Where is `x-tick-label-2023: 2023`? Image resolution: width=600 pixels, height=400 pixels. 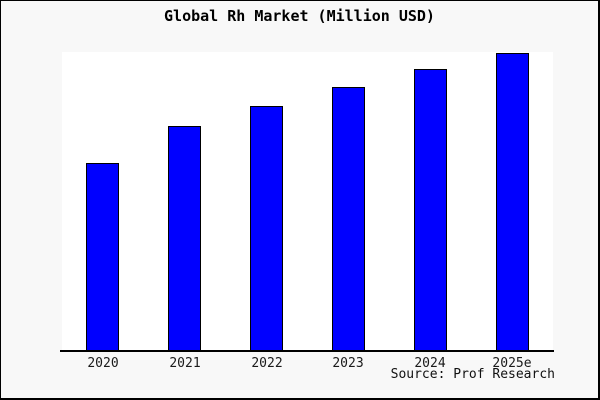
x-tick-label-2023: 2023 is located at coordinates (348, 363).